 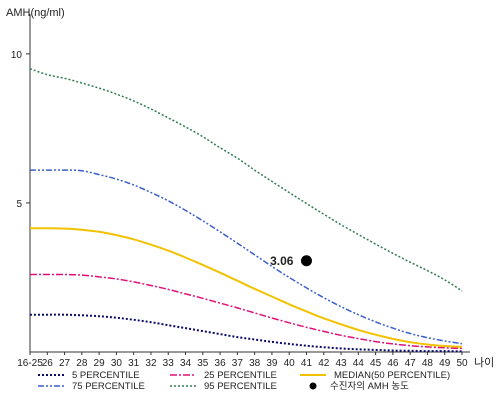 What do you see at coordinates (306, 261) in the screenshot?
I see `patient-amh-point` at bounding box center [306, 261].